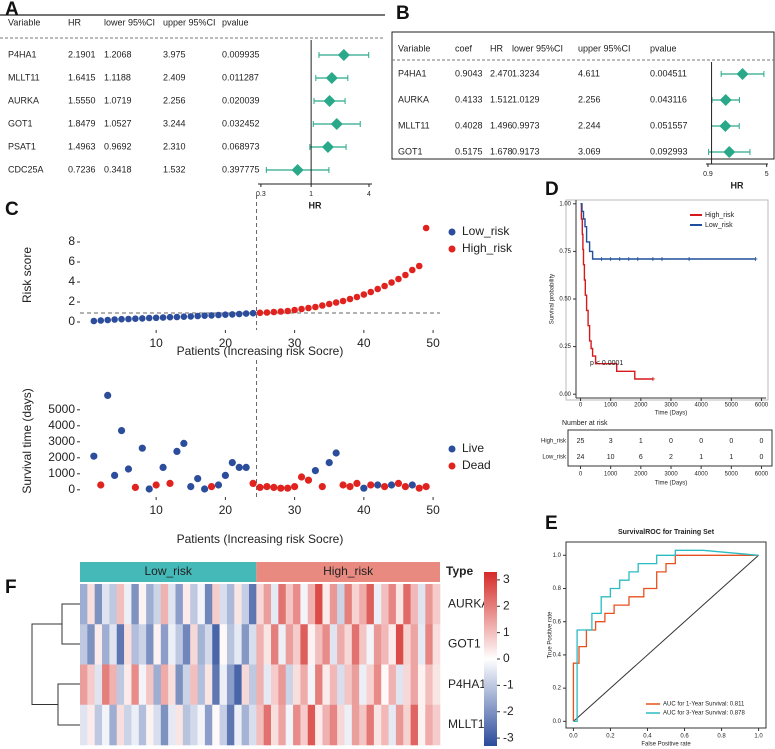 The height and width of the screenshot is (749, 775). Describe the element at coordinates (240, 77) in the screenshot. I see `table-cell: 0.011287` at that location.